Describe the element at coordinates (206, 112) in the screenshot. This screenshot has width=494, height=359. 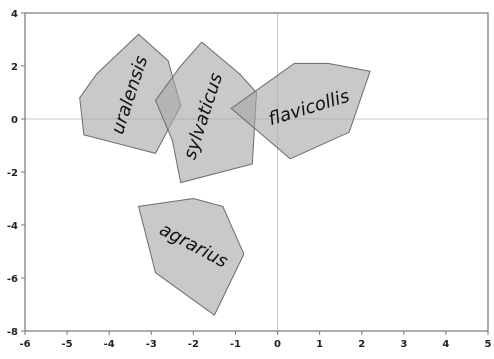
I see `hull-sylvaticus` at that location.